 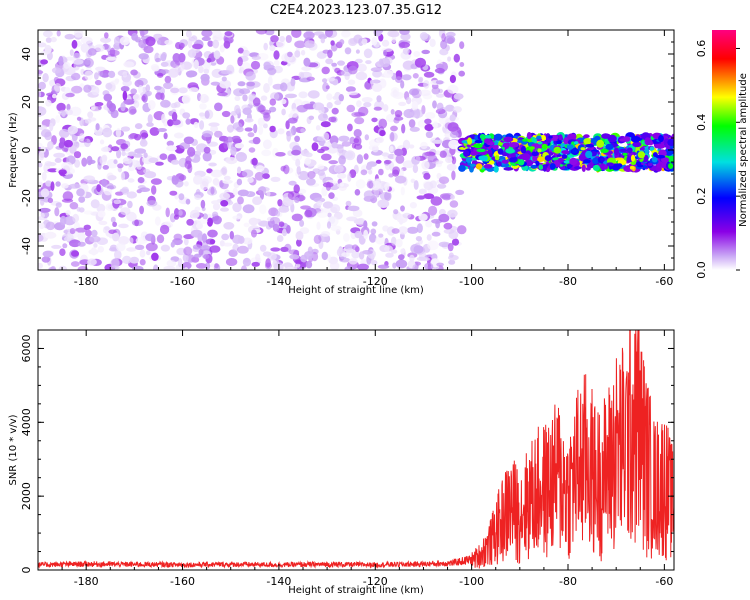 What do you see at coordinates (664, 581) in the screenshot?
I see `x-tick-label: -60` at bounding box center [664, 581].